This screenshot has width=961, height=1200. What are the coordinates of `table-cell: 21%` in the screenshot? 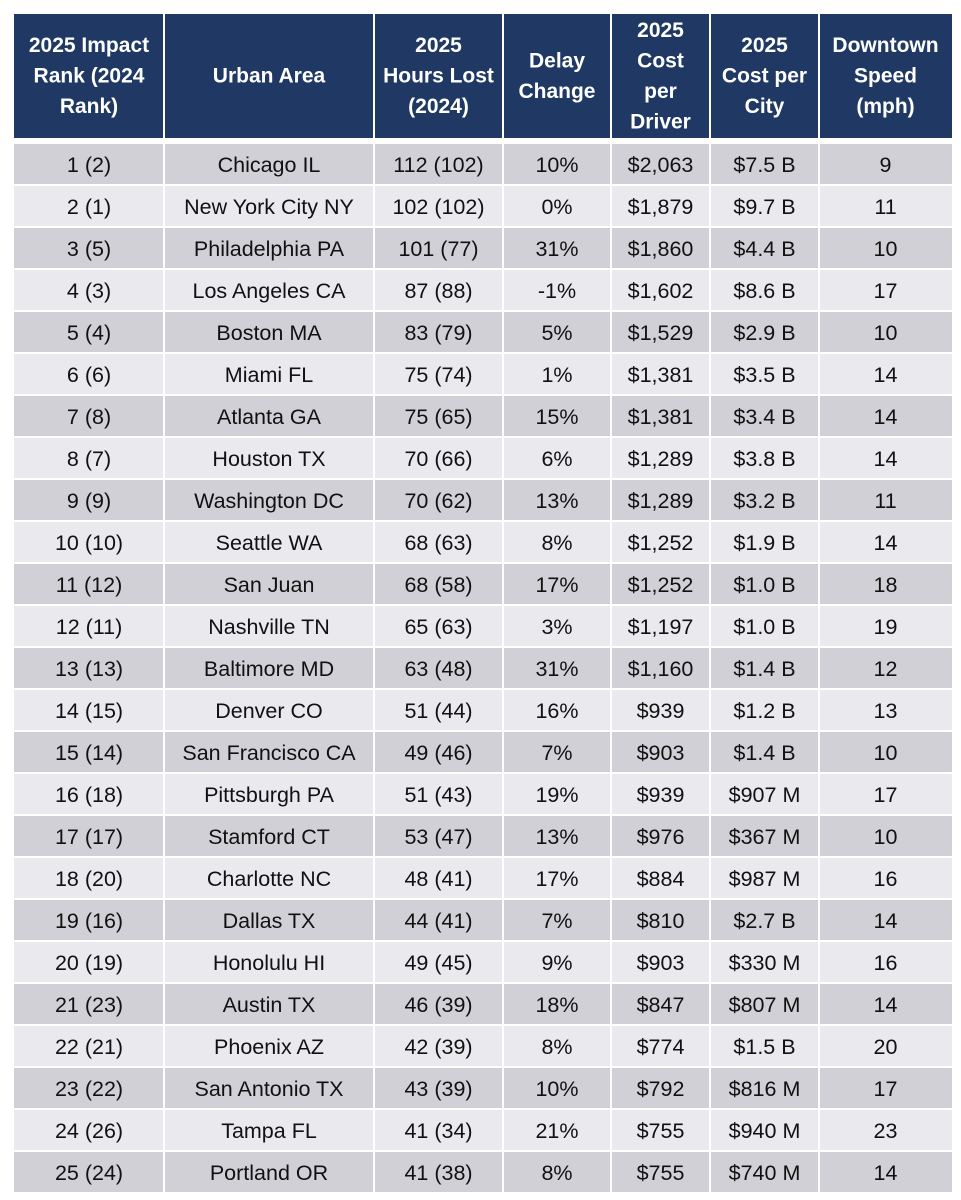 It's located at (556, 1131).